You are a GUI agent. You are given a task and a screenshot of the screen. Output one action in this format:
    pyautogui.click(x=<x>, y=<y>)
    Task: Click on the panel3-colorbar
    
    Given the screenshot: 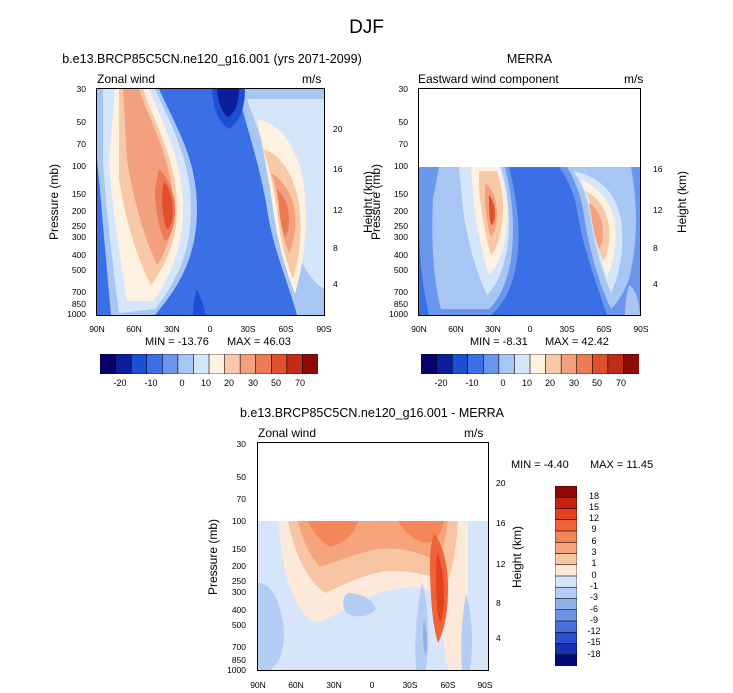 What is the action you would take?
    pyautogui.click(x=566, y=576)
    